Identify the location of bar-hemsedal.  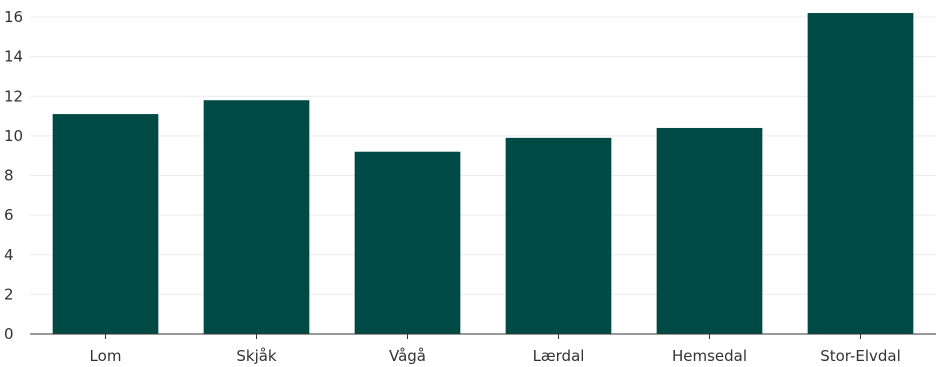
(709, 230).